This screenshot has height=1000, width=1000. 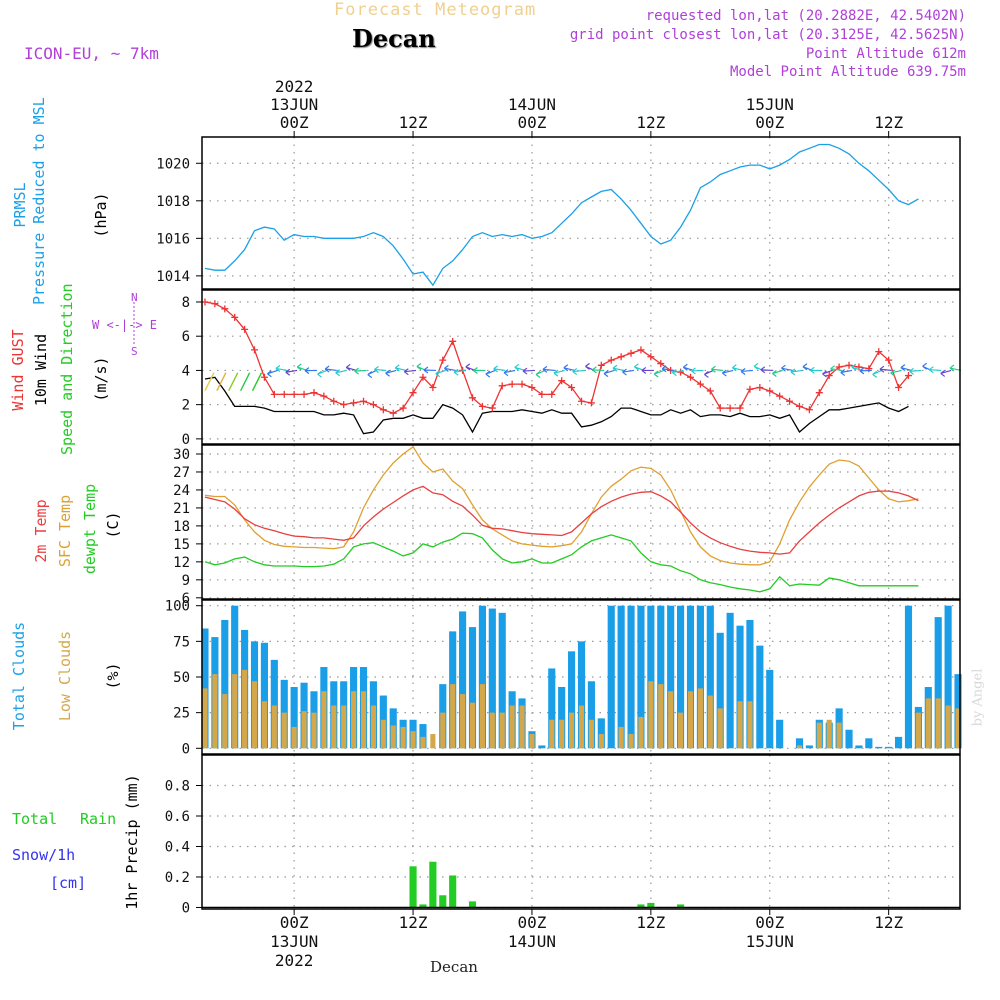 What do you see at coordinates (177, 786) in the screenshot?
I see `ytick-label-p5-0: 0.8` at bounding box center [177, 786].